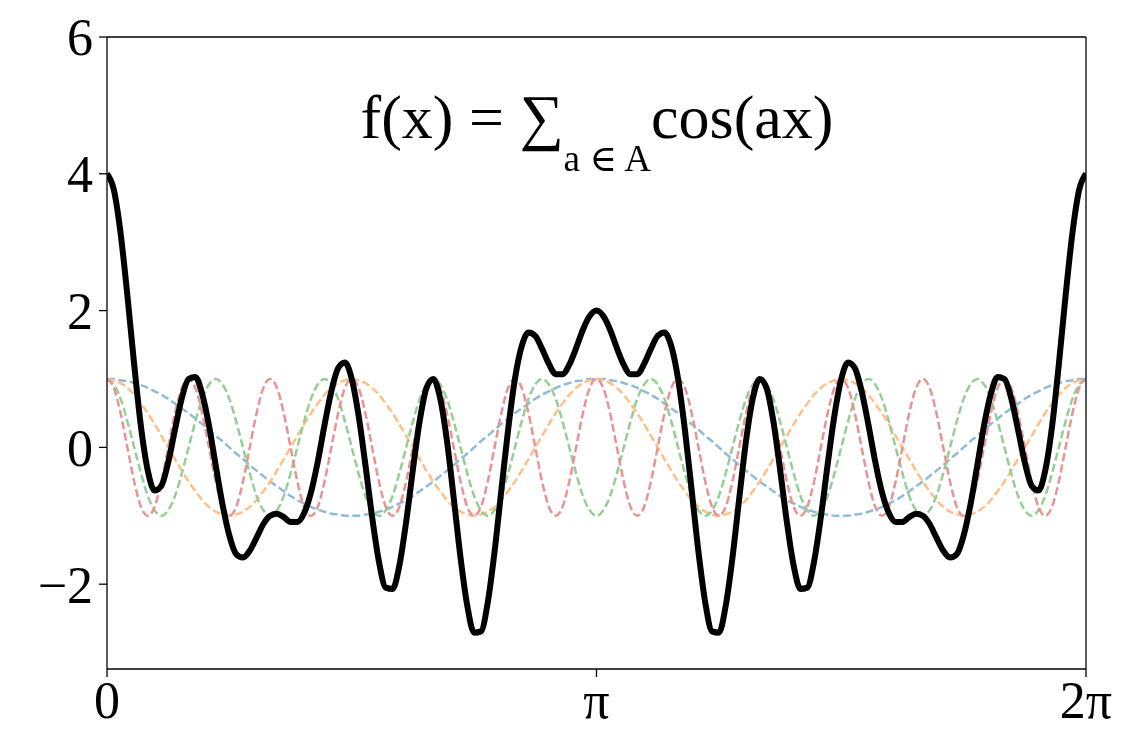 This screenshot has width=1136, height=756. What do you see at coordinates (80, 448) in the screenshot?
I see `y-tick-label: 0` at bounding box center [80, 448].